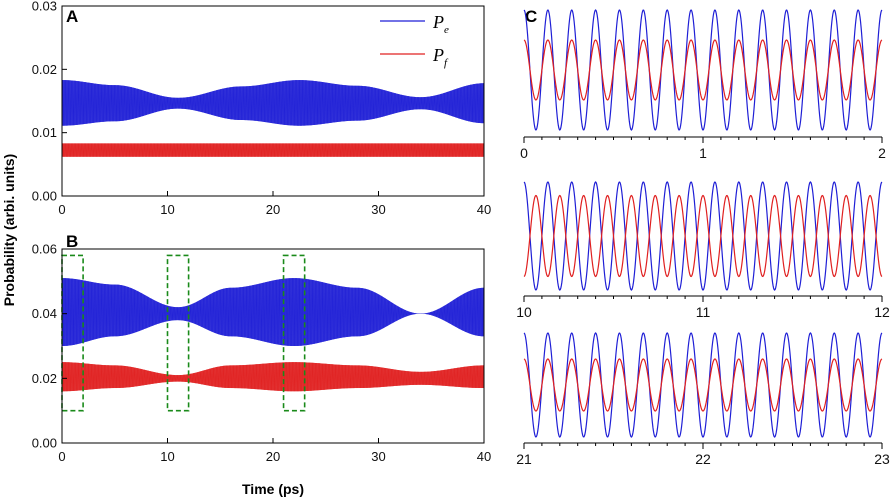  I want to click on panel-c-sub2-x-tick-label: 11, so click(703, 312).